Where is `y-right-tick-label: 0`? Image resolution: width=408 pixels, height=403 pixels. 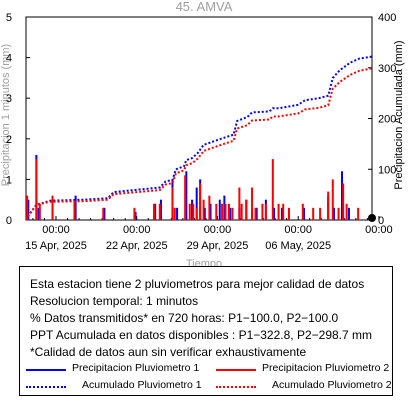 y-right-tick-label: 0 is located at coordinates (381, 221).